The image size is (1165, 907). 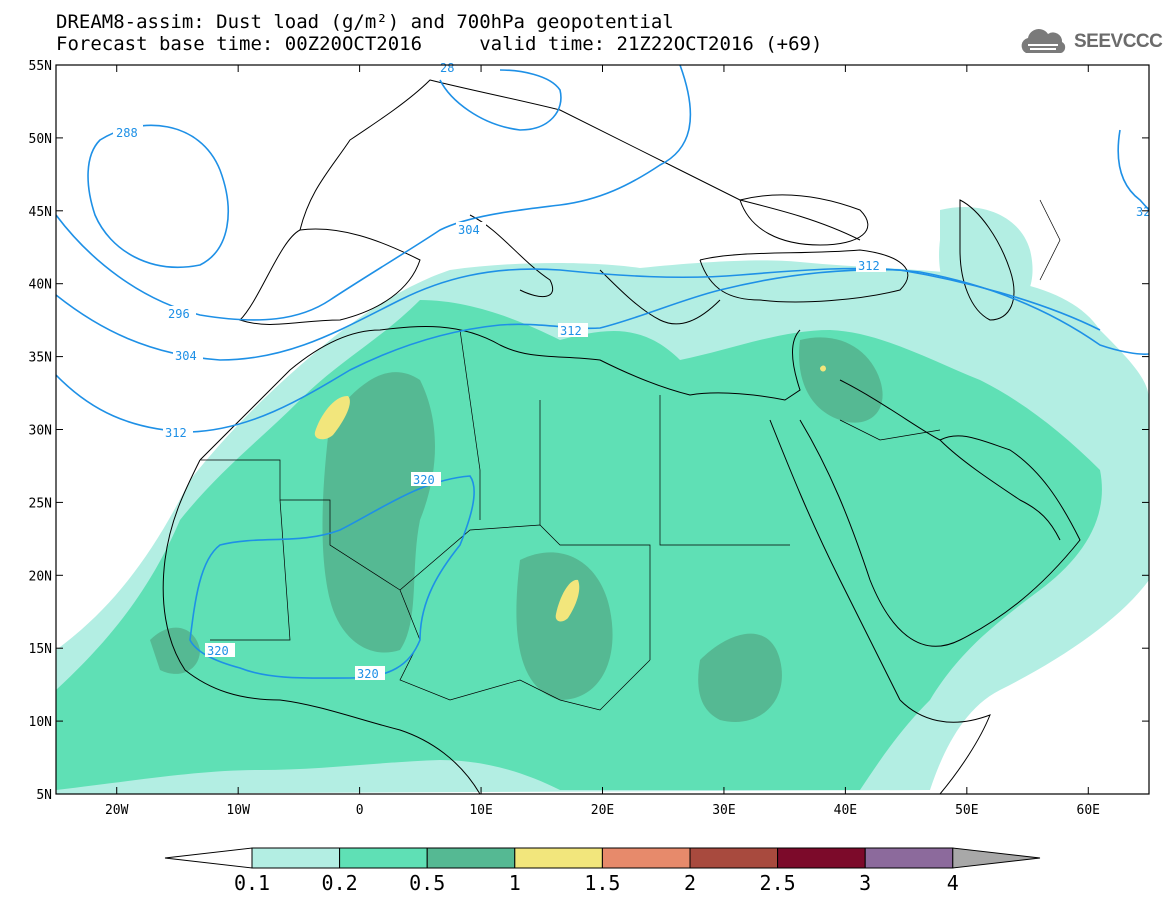 What do you see at coordinates (427, 883) in the screenshot?
I see `colorbar-label: 0.5` at bounding box center [427, 883].